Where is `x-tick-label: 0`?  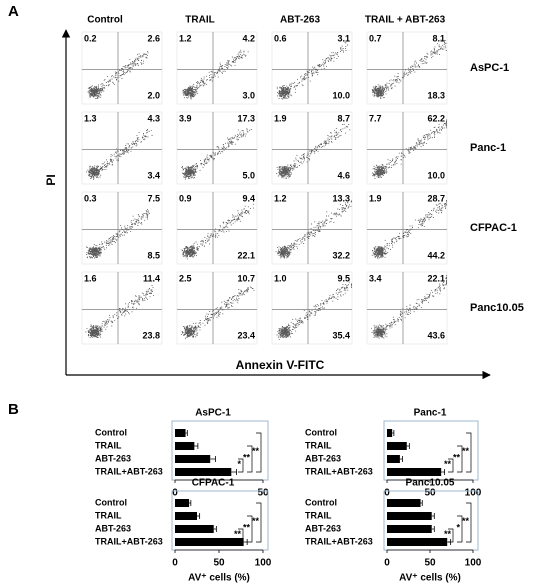
x-tick-label: 0 is located at coordinates (175, 493).